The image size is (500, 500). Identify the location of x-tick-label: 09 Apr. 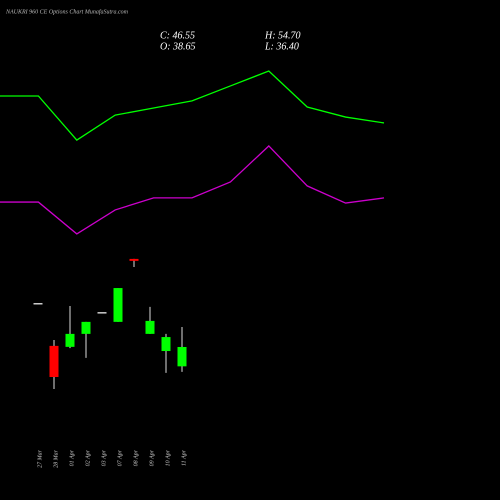
(152, 457).